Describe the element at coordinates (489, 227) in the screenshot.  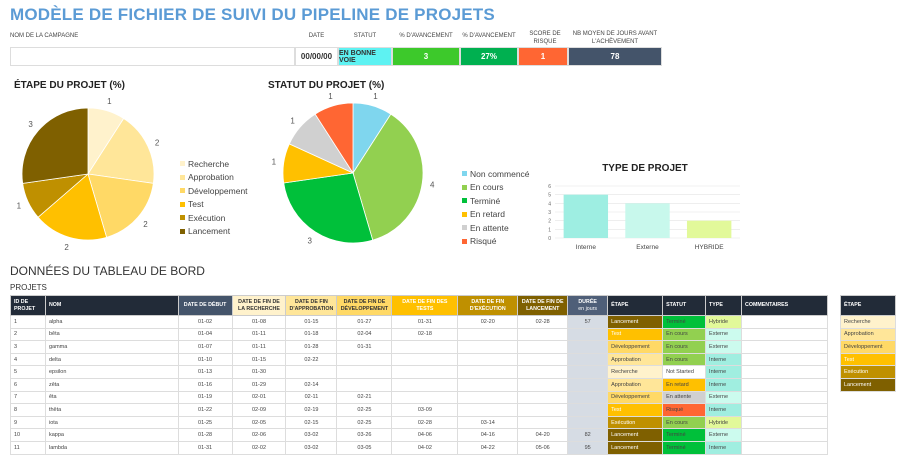
I see `legend-label: En attente` at that location.